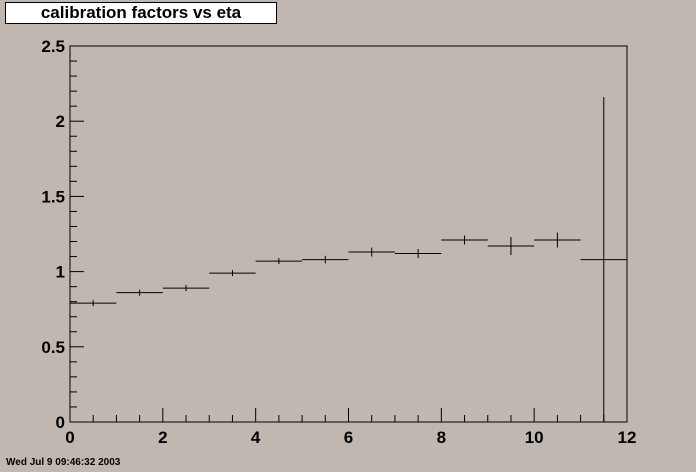  Describe the element at coordinates (62, 234) in the screenshot. I see `y-axis: 0 0.5 1 1.5 2 2.5` at that location.